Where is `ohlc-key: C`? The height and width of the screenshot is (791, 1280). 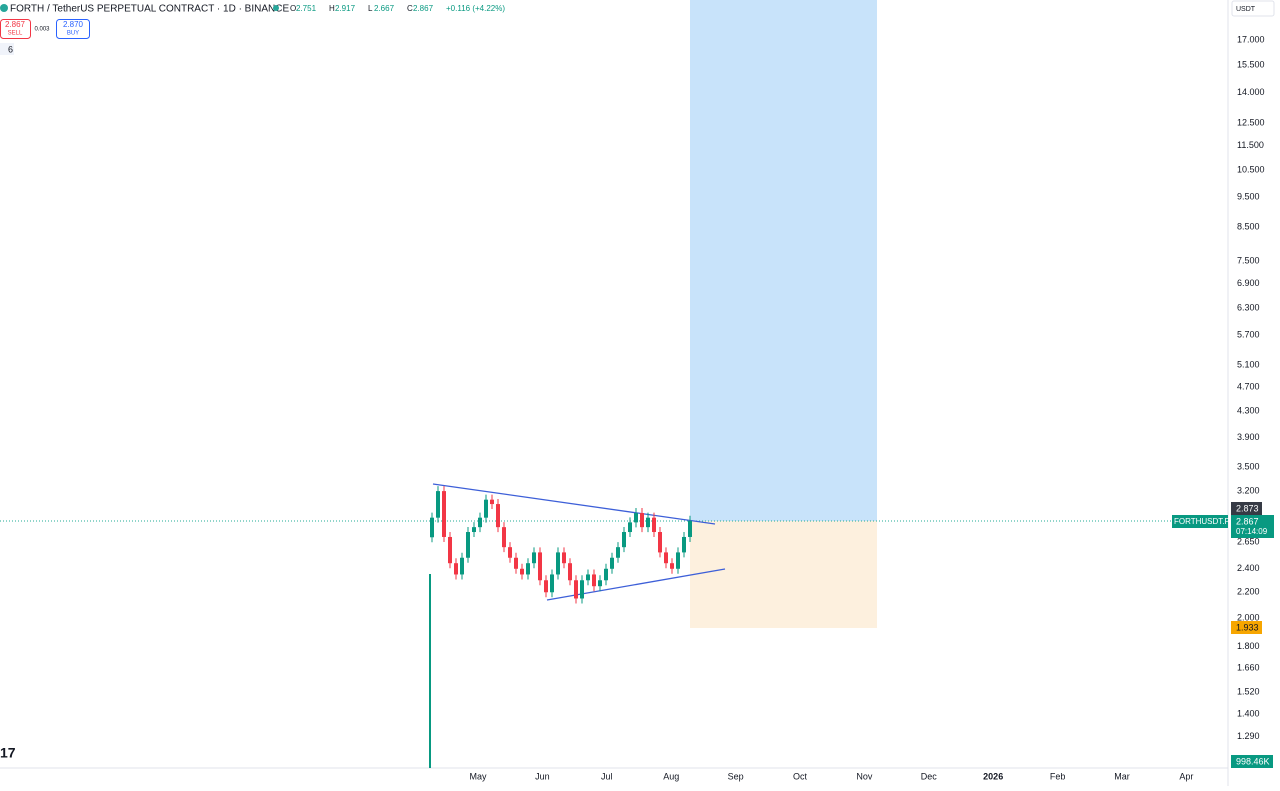 ohlc-key: C is located at coordinates (410, 8).